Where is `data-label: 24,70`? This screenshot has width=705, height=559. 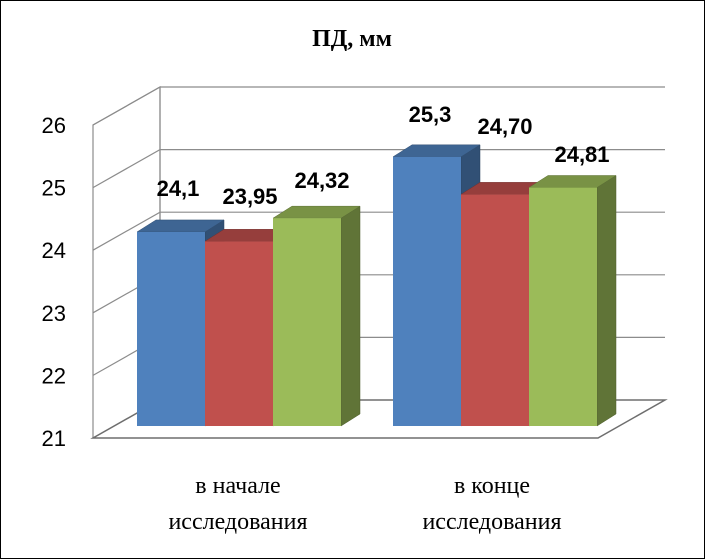
data-label: 24,70 is located at coordinates (504, 126).